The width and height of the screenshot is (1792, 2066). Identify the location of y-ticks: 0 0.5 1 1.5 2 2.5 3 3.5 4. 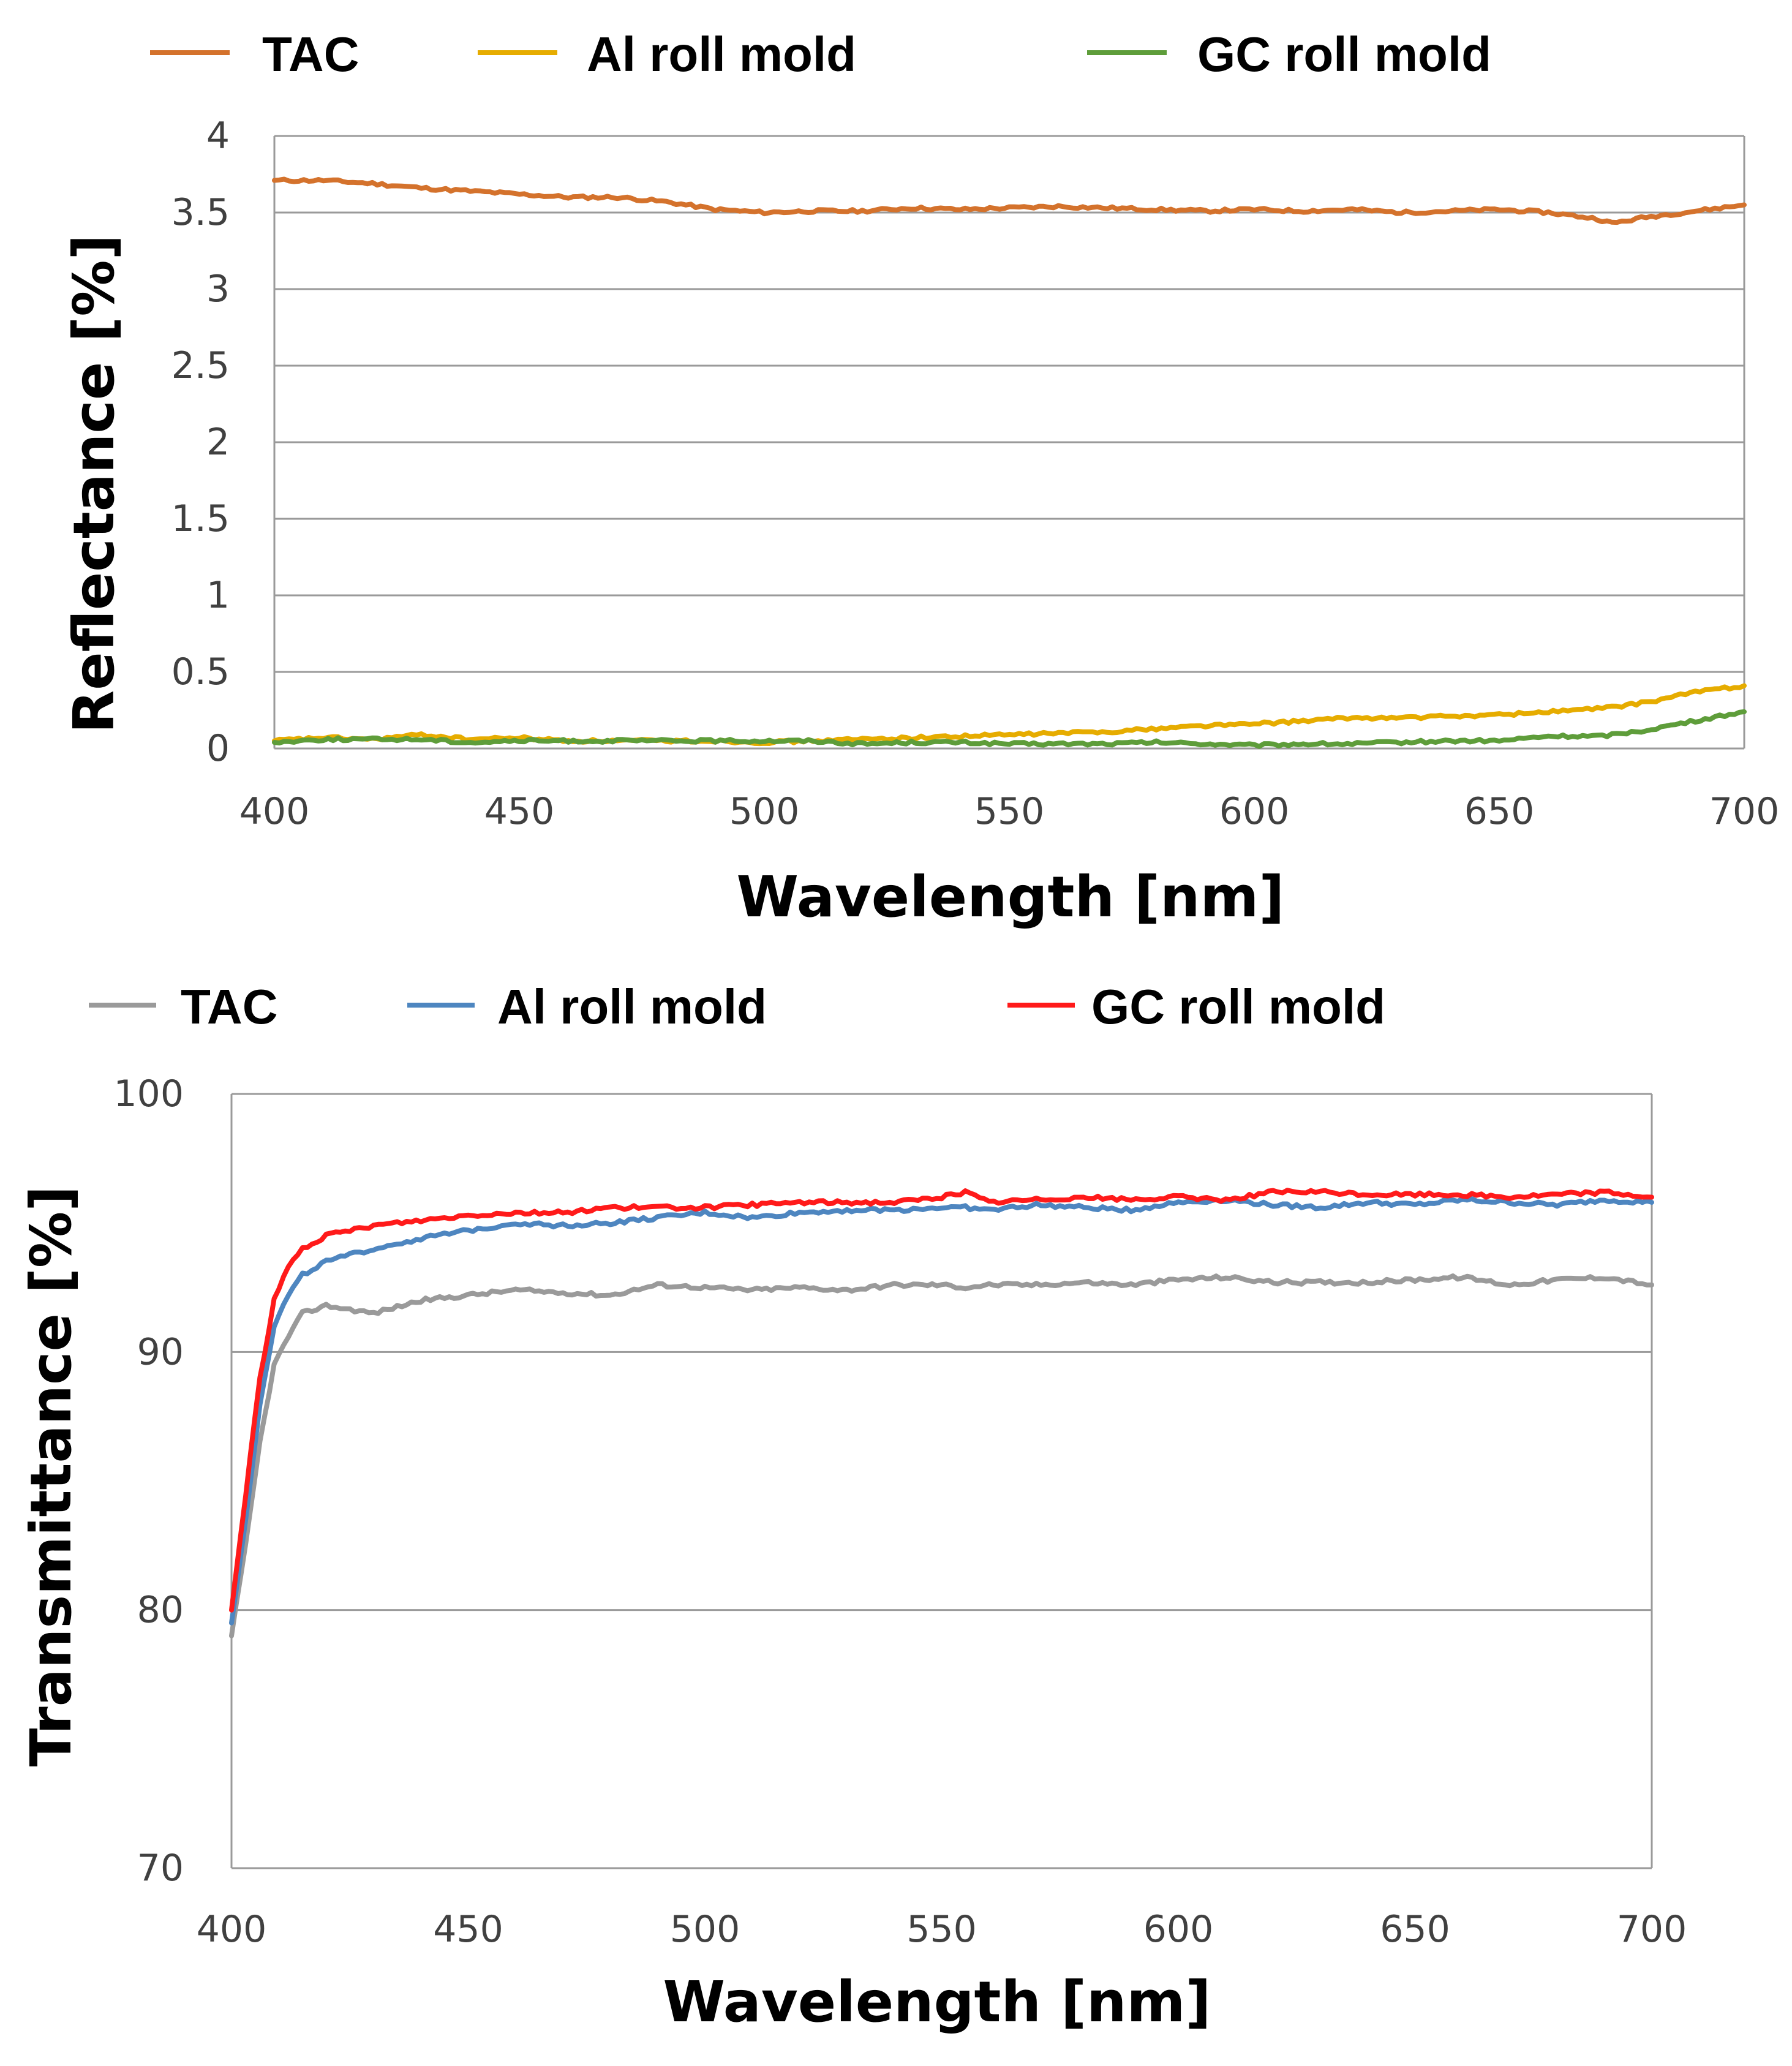
(200, 442).